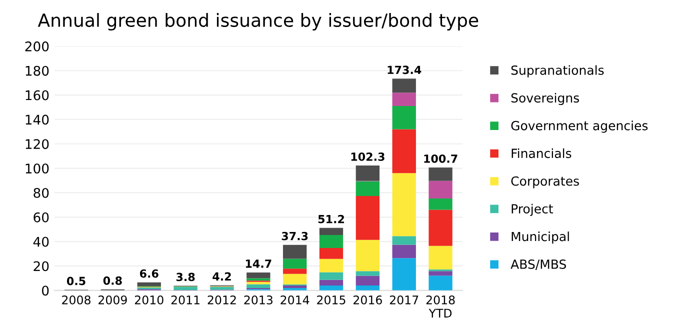 The height and width of the screenshot is (330, 680). Describe the element at coordinates (538, 265) in the screenshot. I see `legend-label: ABS/MBS` at that location.